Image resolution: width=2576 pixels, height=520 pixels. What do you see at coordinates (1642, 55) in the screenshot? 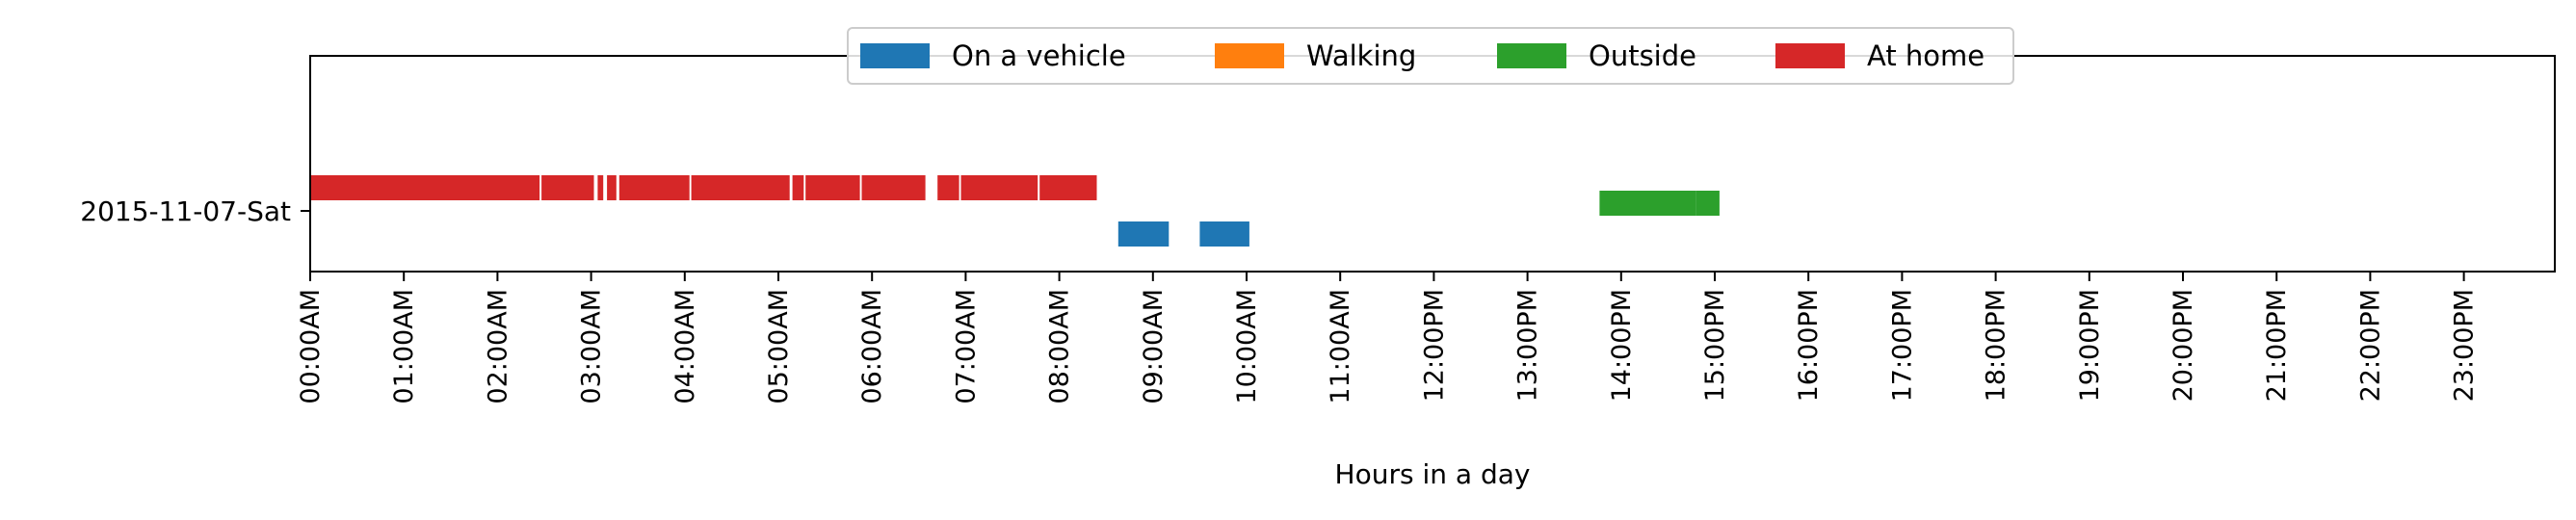
I see `legend-label: Outside` at bounding box center [1642, 55].